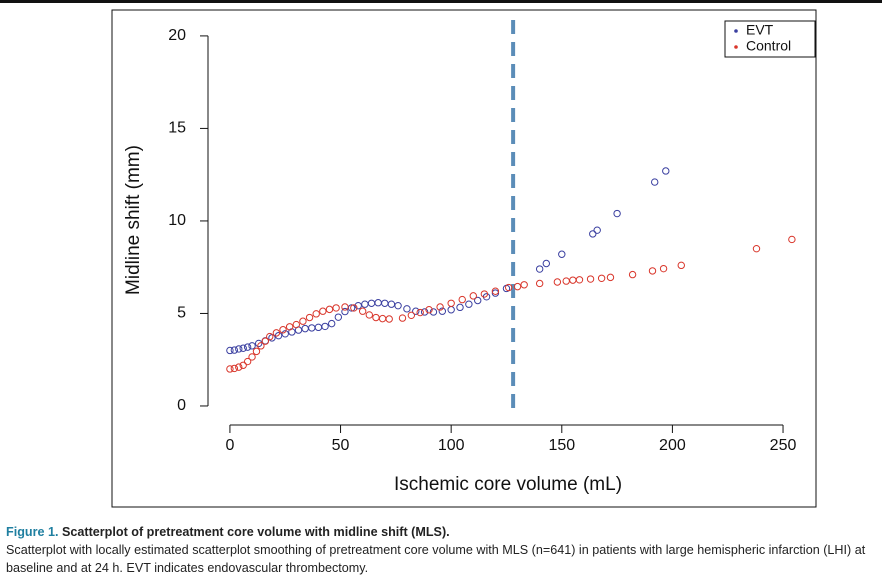  What do you see at coordinates (508, 484) in the screenshot?
I see `x-axis-label: Ischemic core volume (mL)` at bounding box center [508, 484].